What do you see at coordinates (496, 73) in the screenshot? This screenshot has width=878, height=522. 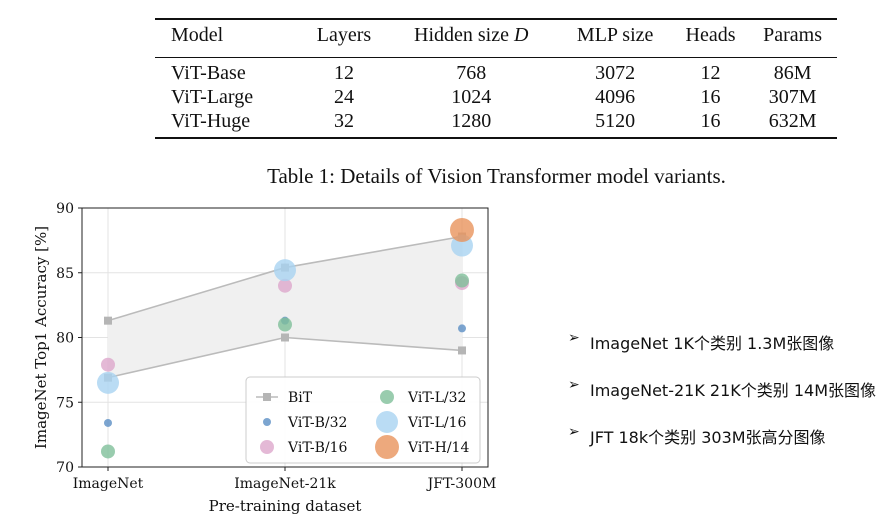 I see `table-row: ViT-Base 12 768 3072 12 86M` at bounding box center [496, 73].